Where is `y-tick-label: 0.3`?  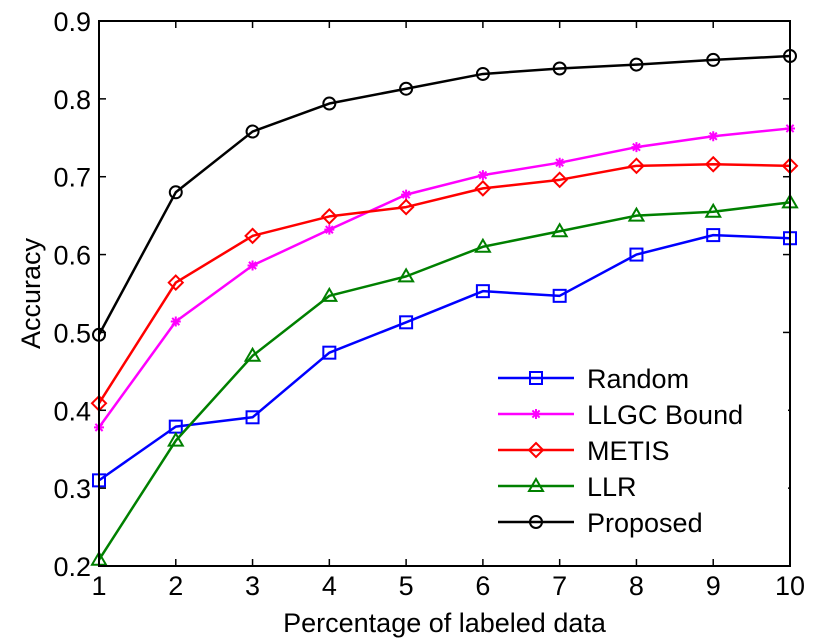 y-tick-label: 0.3 is located at coordinates (72, 489).